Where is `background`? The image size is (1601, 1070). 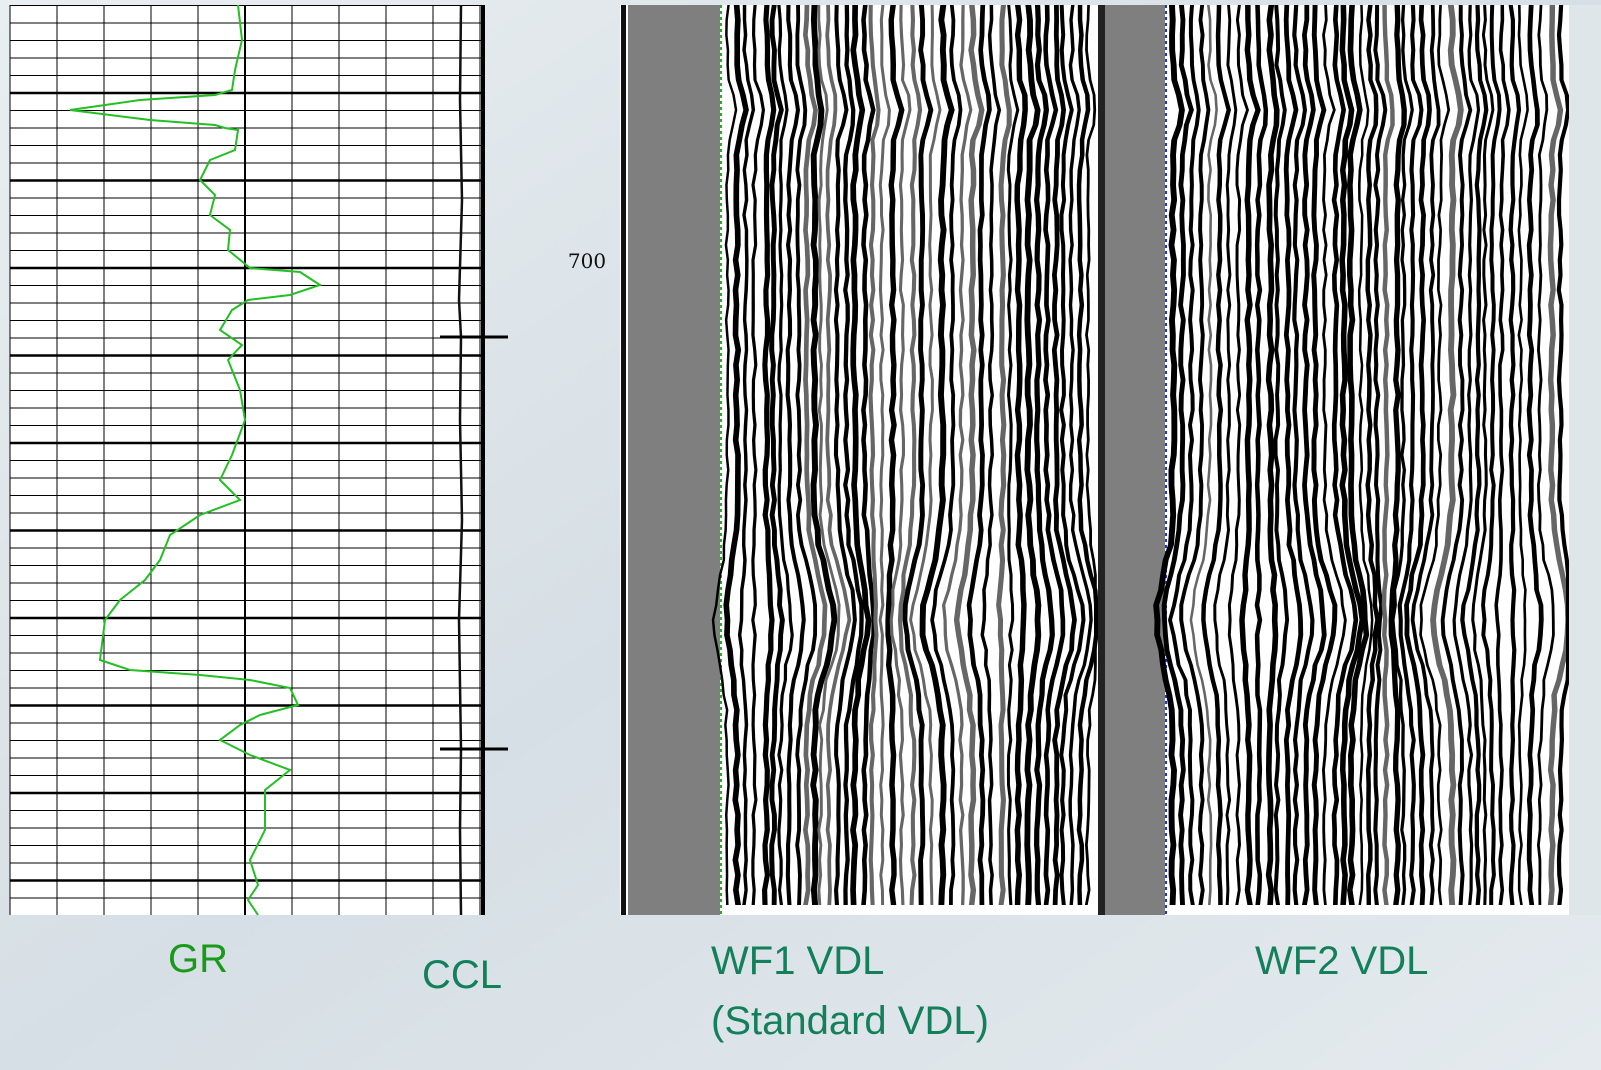 background is located at coordinates (1585, 460).